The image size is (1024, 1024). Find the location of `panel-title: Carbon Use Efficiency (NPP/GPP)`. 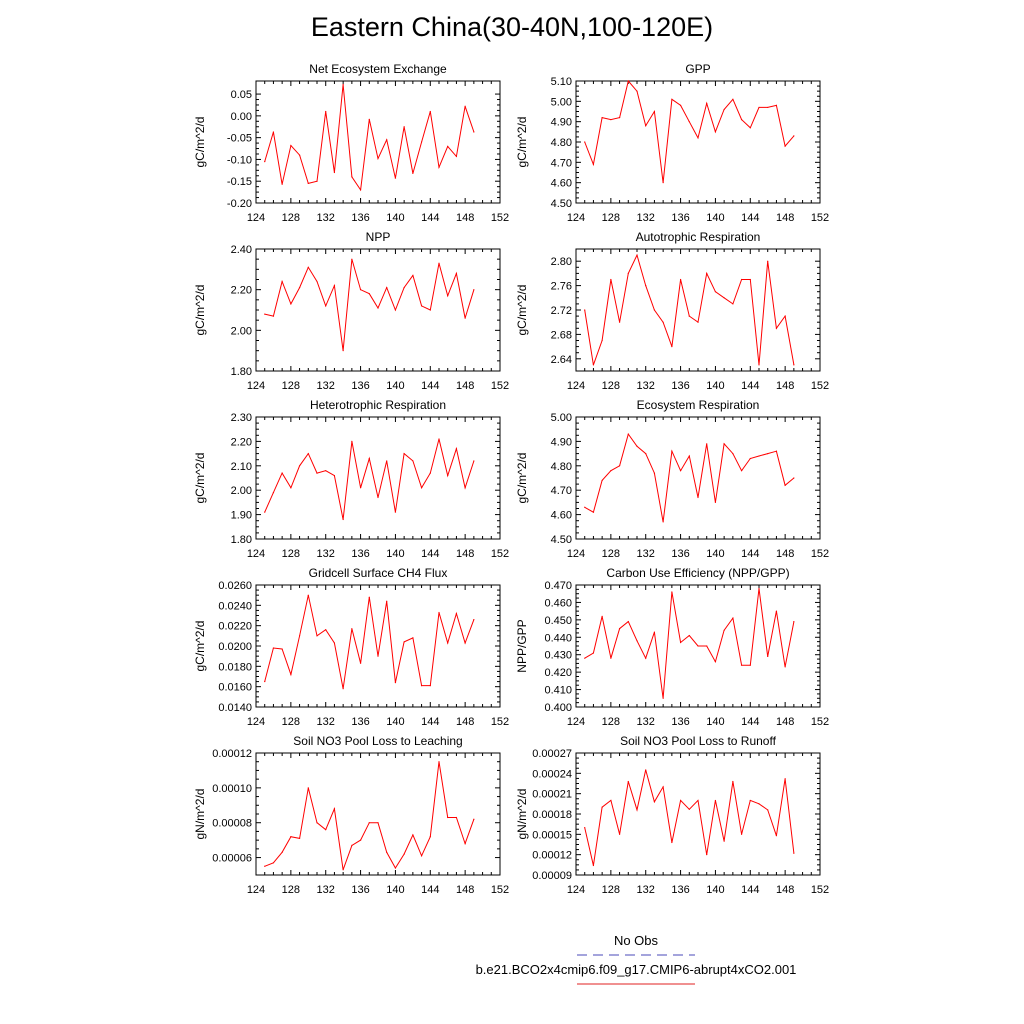

panel-title: Carbon Use Efficiency (NPP/GPP) is located at coordinates (697, 573).